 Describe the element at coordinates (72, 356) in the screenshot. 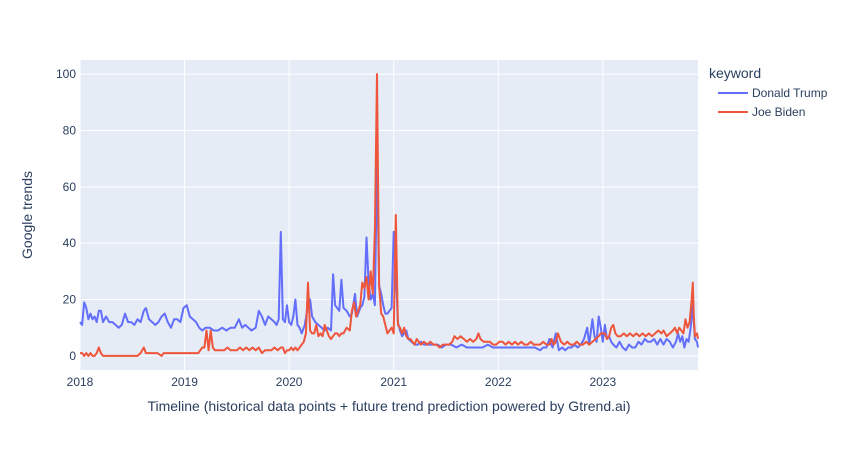

I see `y-tick-label: 0` at that location.